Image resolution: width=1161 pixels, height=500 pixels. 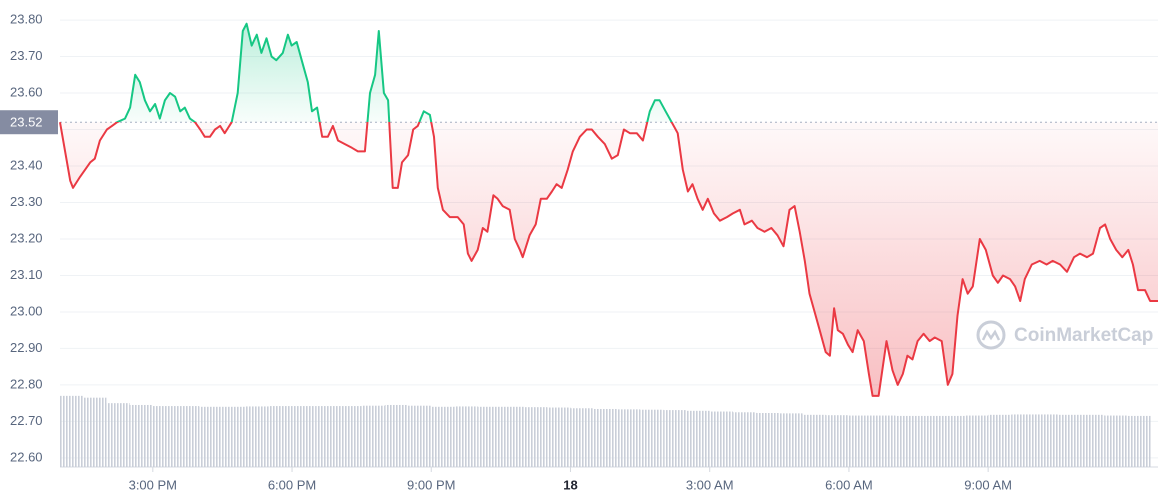 What do you see at coordinates (849, 484) in the screenshot?
I see `x-tick-label: 6:00 AM` at bounding box center [849, 484].